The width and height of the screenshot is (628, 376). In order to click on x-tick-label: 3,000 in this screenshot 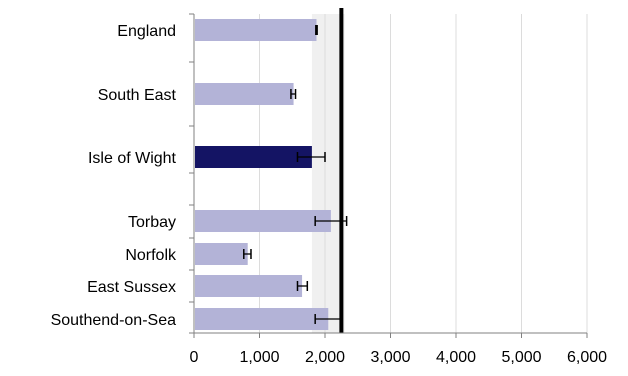, I will do `click(390, 357)`.